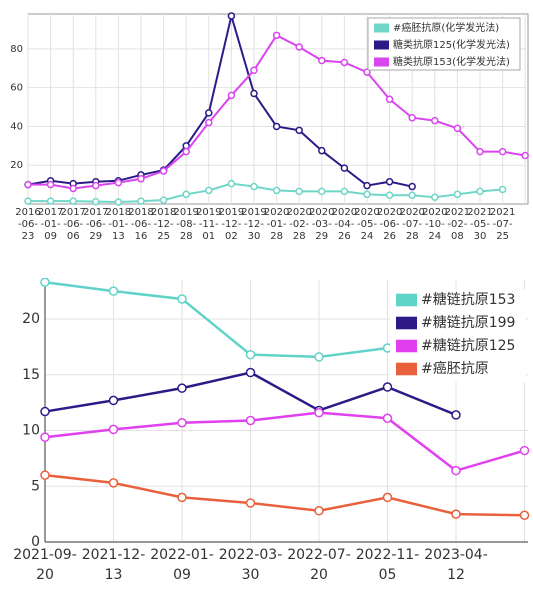 The width and height of the screenshot is (533, 610). Describe the element at coordinates (298, 224) in the screenshot. I see `x-tick-label: 2020 -02-28` at that location.